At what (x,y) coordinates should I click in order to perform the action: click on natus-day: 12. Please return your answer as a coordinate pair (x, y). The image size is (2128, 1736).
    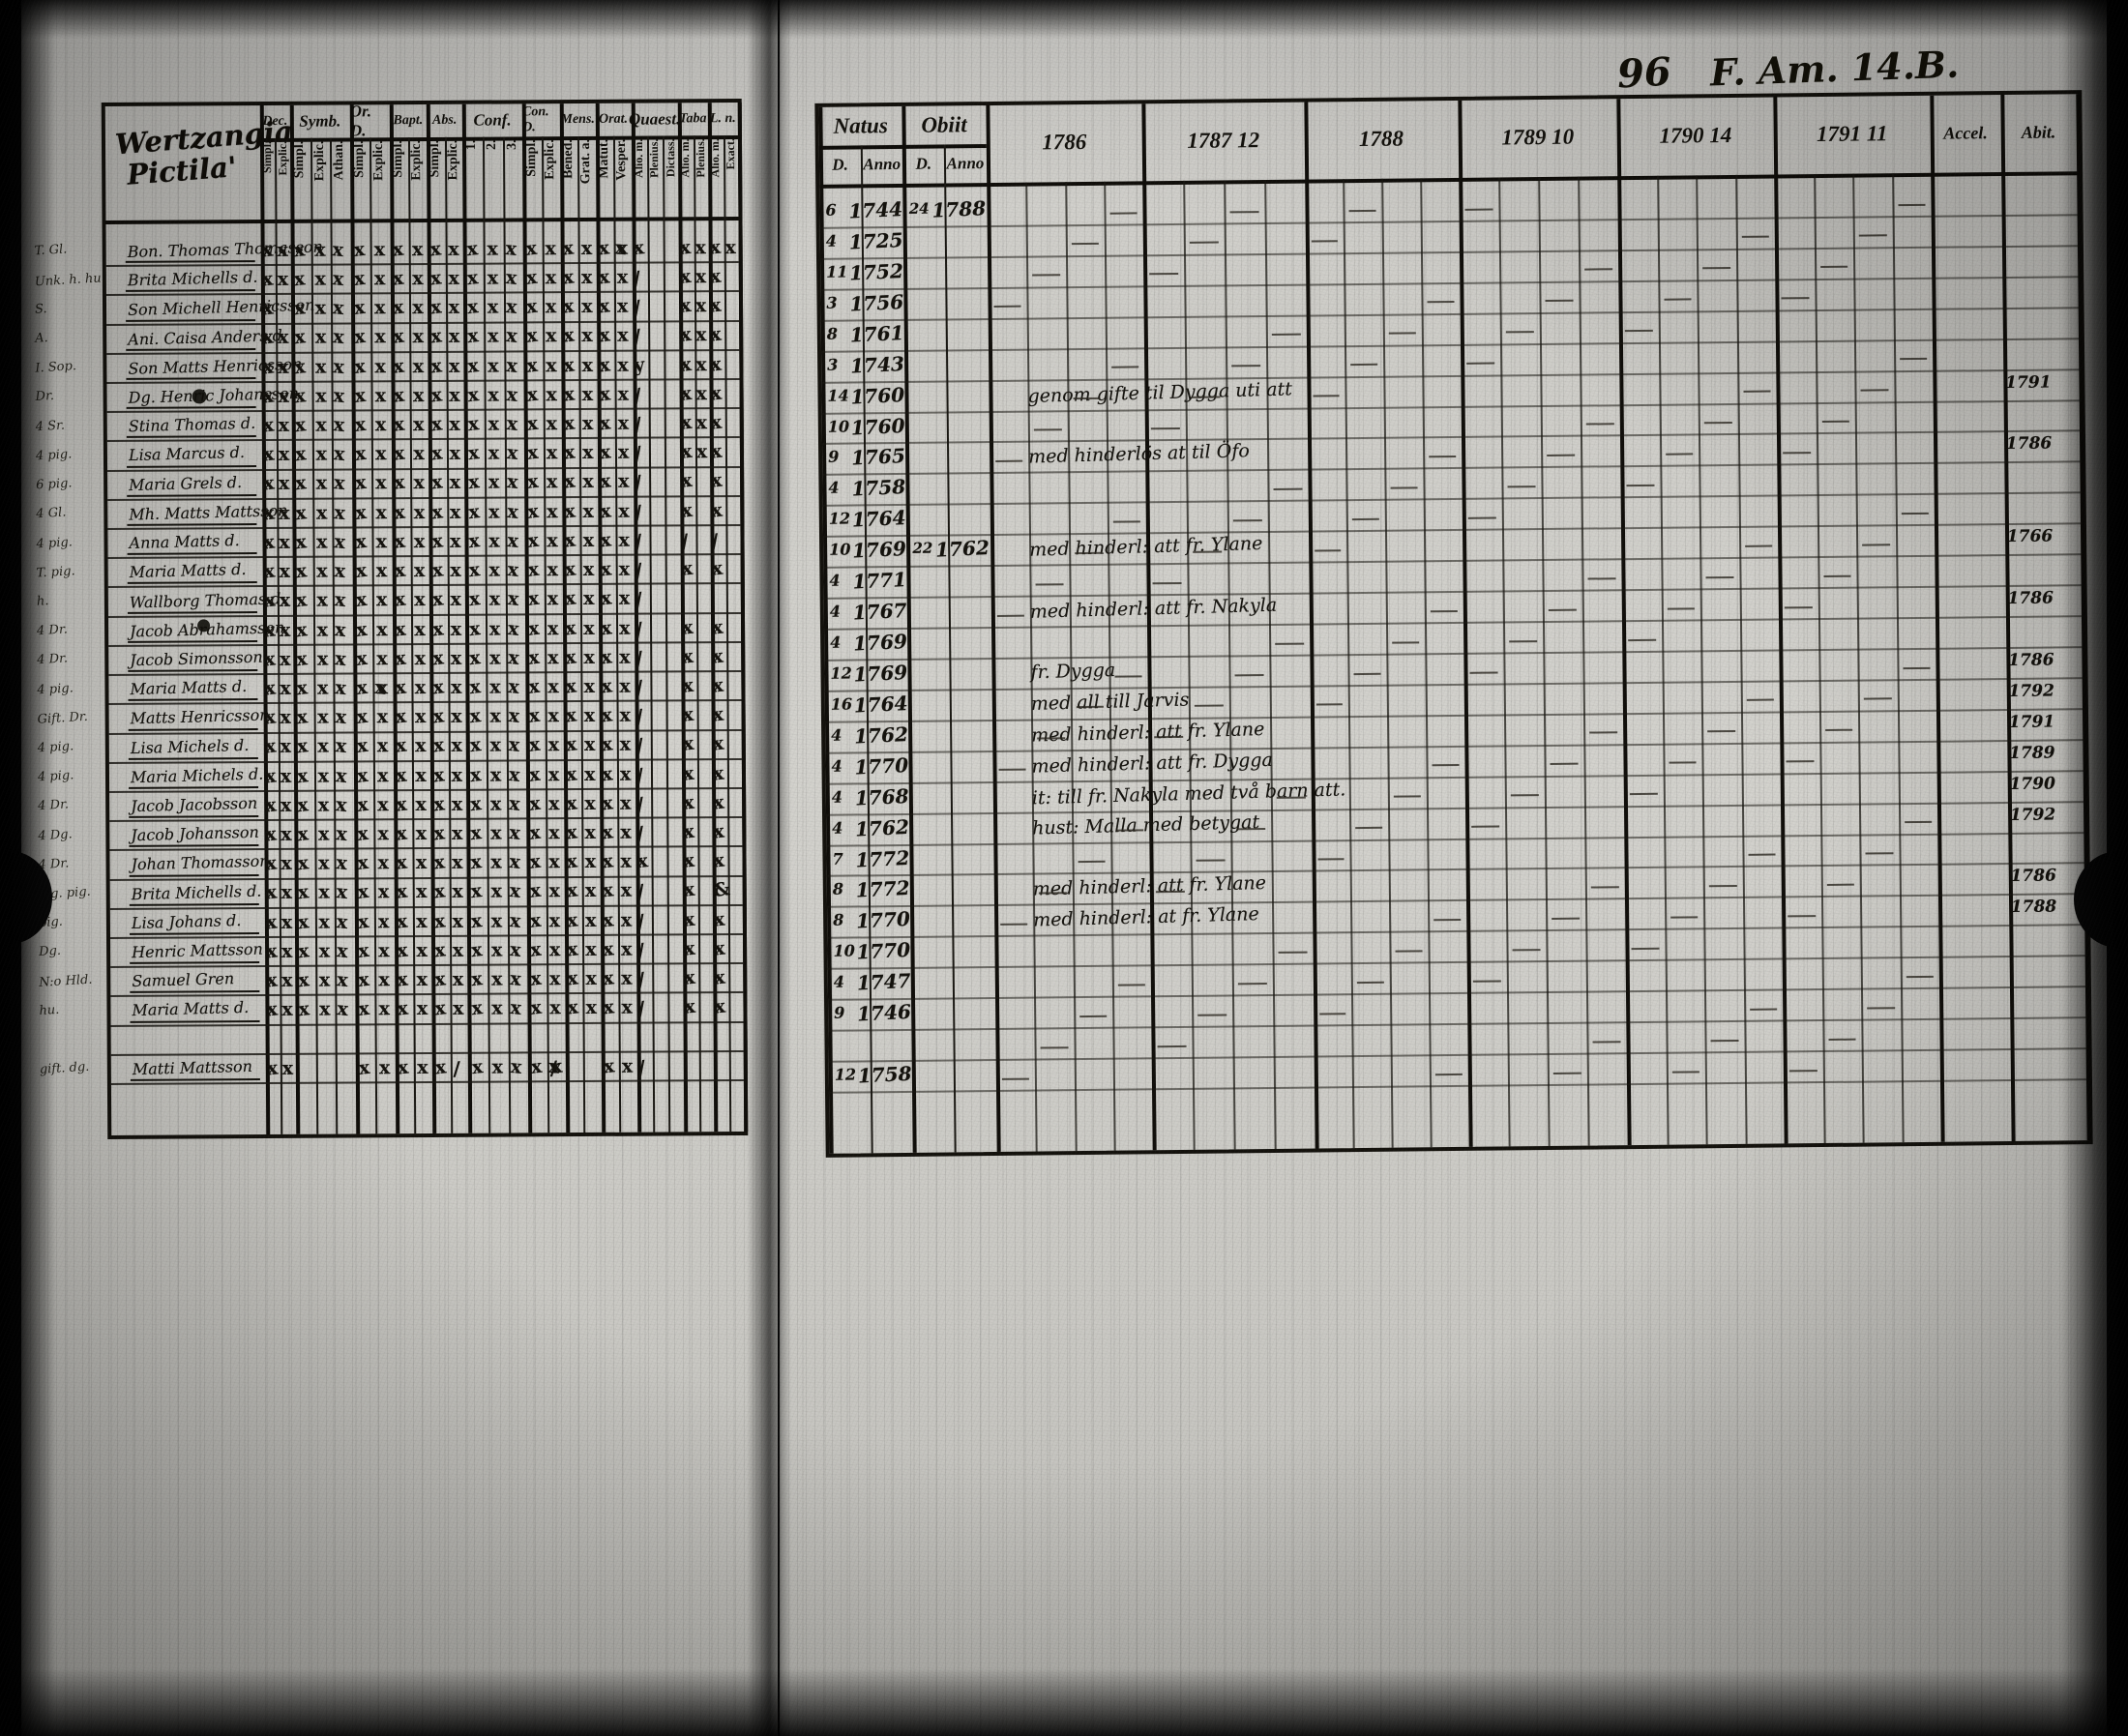
    Looking at the image, I should click on (845, 1074).